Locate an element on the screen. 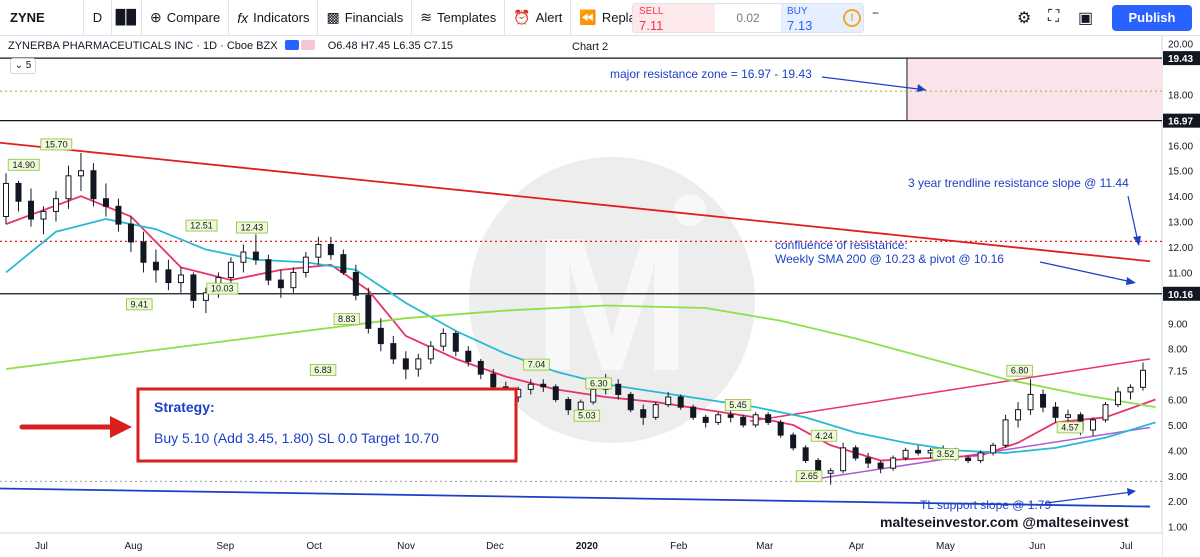 This screenshot has width=1200, height=557. pivot-label-text: 4.57 is located at coordinates (1070, 427).